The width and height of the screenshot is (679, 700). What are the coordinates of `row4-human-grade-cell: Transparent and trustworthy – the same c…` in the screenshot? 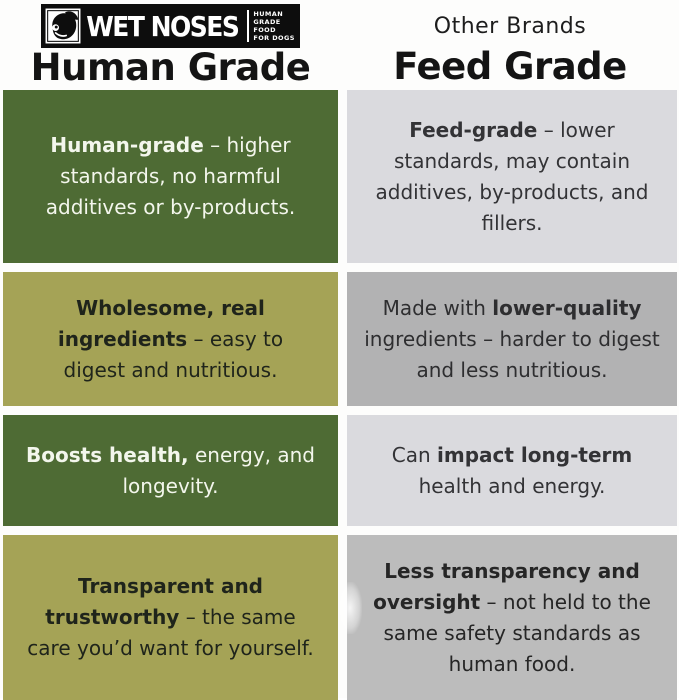 It's located at (170, 617).